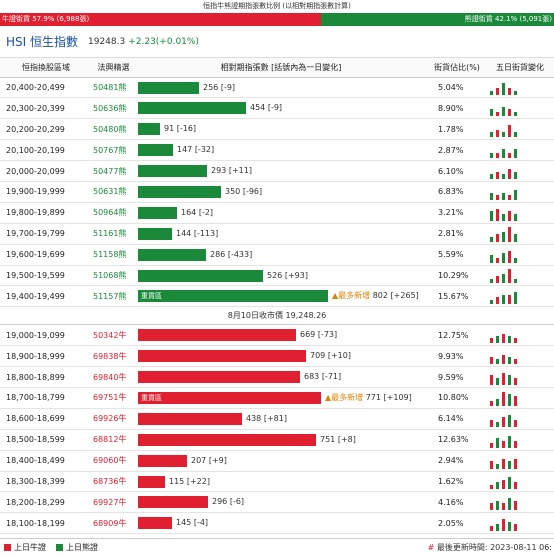 Image resolution: width=554 pixels, height=555 pixels. I want to click on count-cell: 454 [-9], so click(281, 108).